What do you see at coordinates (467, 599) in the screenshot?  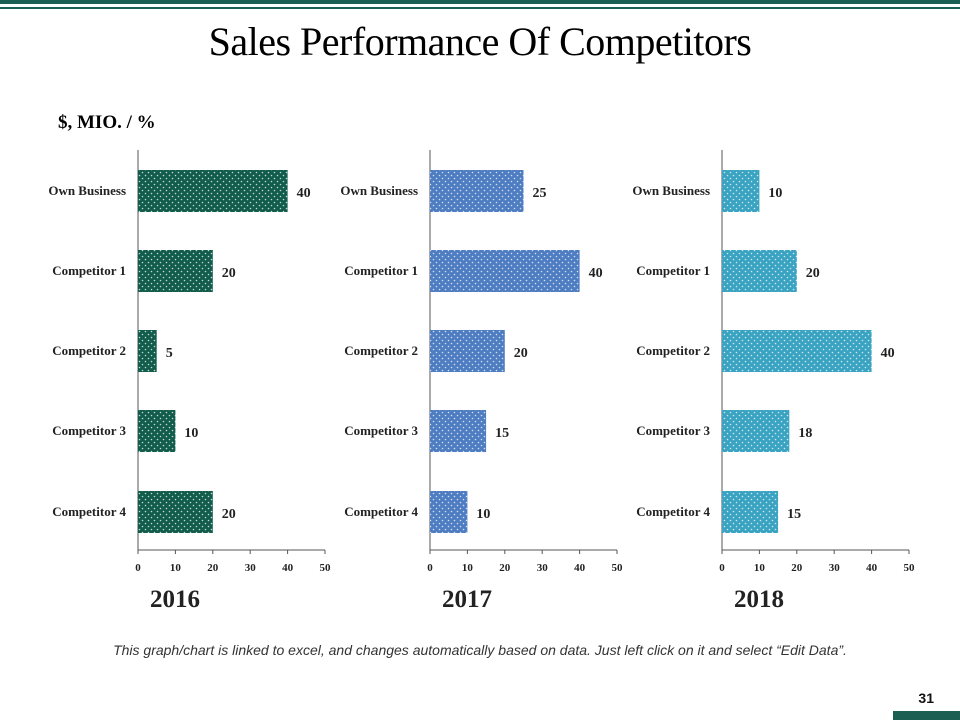 I see `chart-title: 2017` at bounding box center [467, 599].